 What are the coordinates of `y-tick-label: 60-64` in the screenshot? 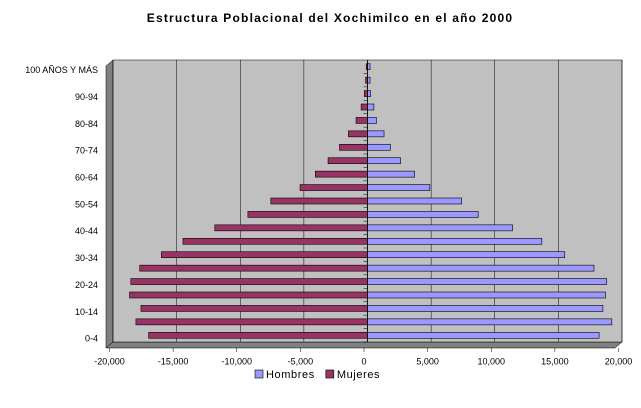 It's located at (86, 178).